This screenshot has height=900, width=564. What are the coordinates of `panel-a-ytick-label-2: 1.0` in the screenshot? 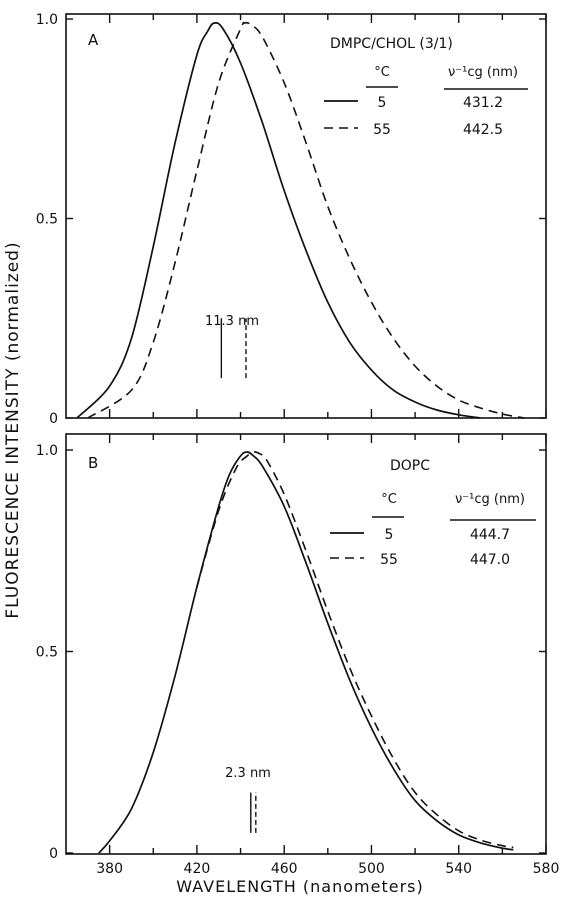 It's located at (47, 20).